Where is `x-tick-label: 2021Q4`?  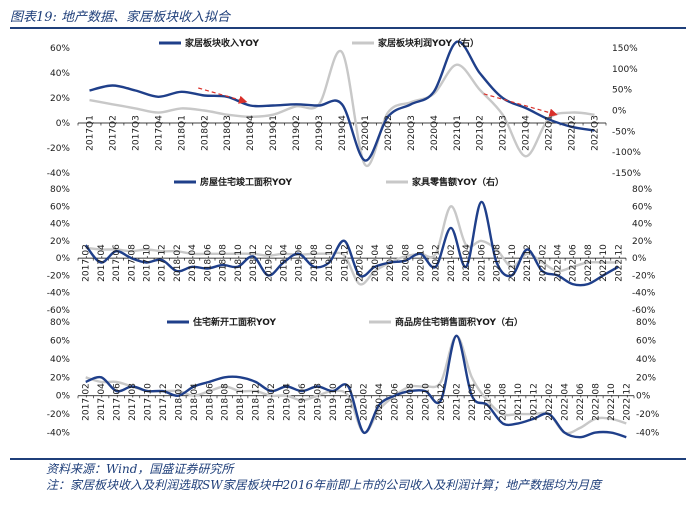
x-tick-label: 2021Q4 is located at coordinates (527, 133).